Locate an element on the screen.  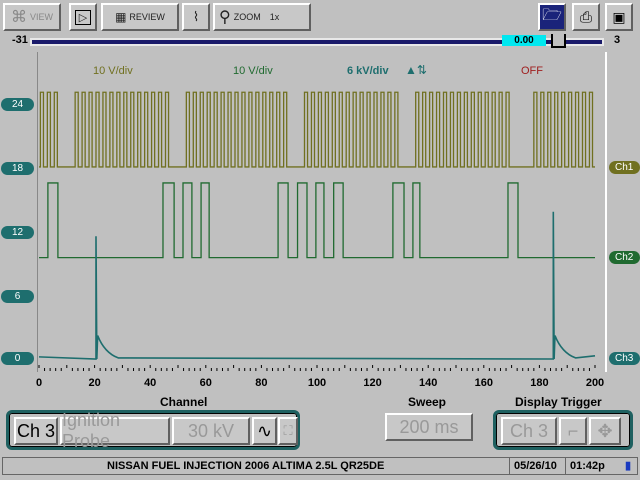
channel-panel: Ch 3 Ignition Probe 30 kV ∿ ⛶ is located at coordinates (153, 430).